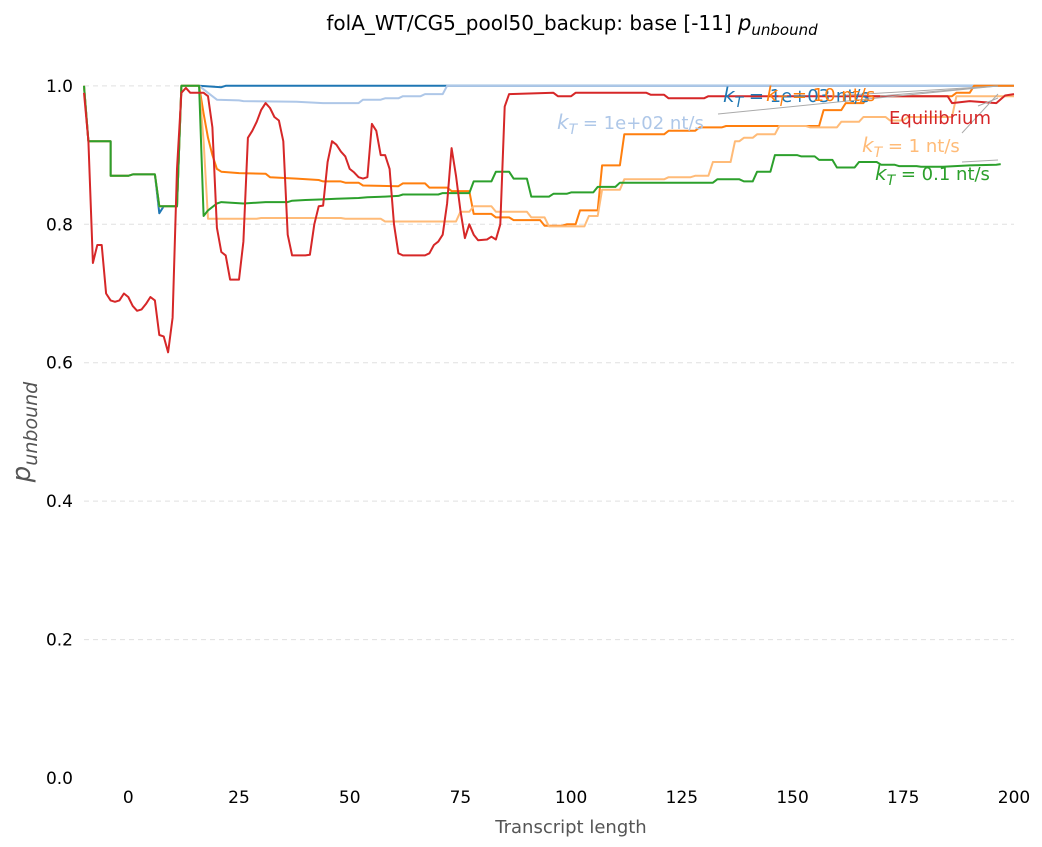  What do you see at coordinates (542, 150) in the screenshot?
I see `series-line` at bounding box center [542, 150].